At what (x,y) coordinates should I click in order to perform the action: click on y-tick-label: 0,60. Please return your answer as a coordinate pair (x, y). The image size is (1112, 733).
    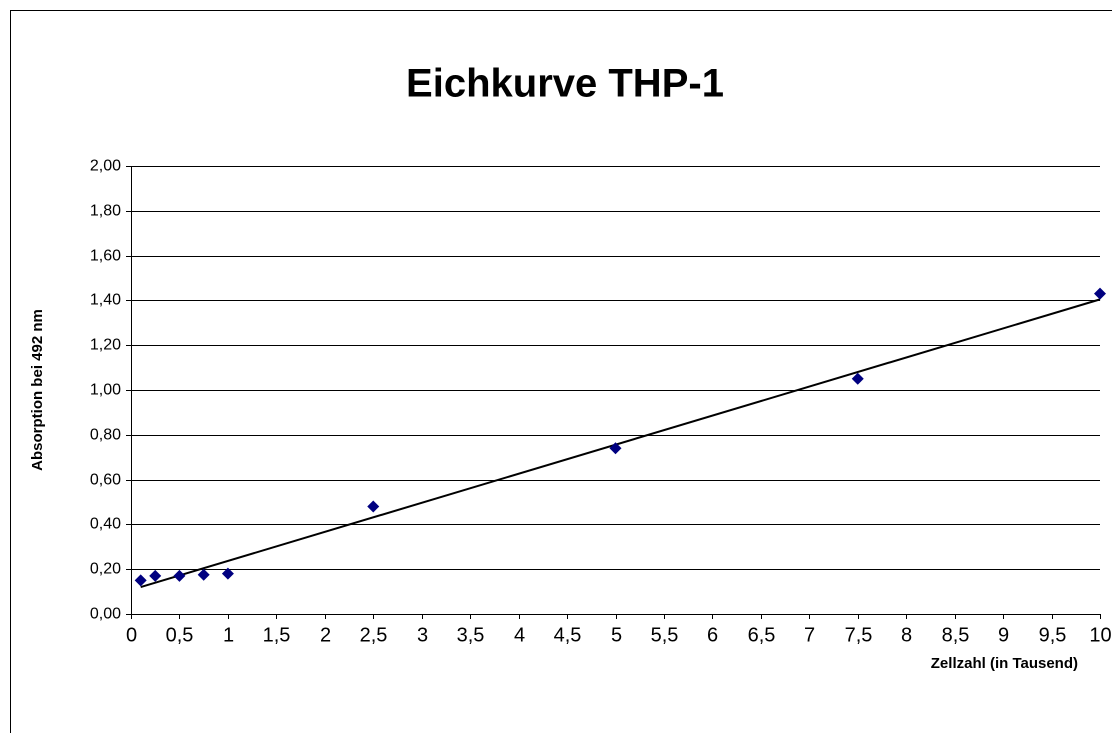
    Looking at the image, I should click on (105, 480).